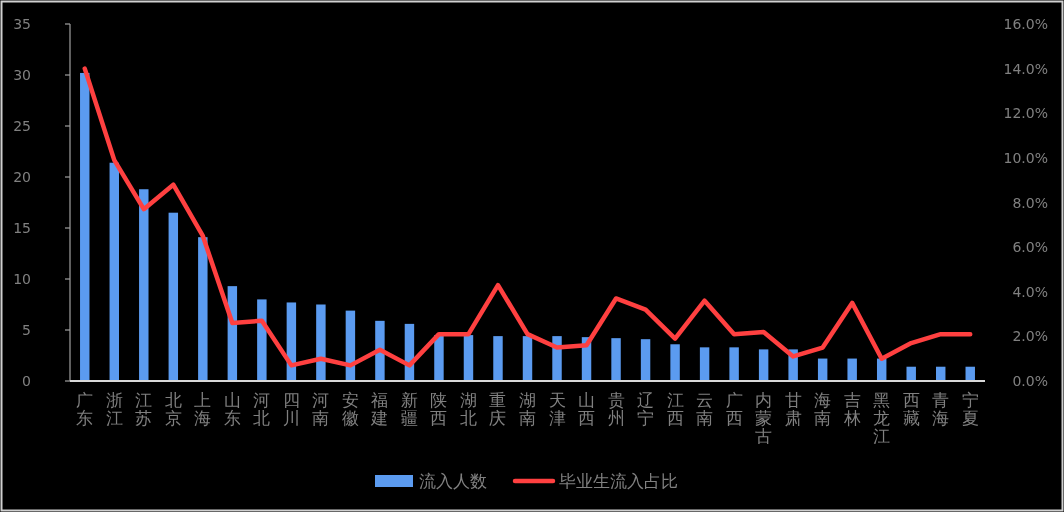 This screenshot has width=1064, height=512. I want to click on y-tick-label: 20, so click(22, 177).